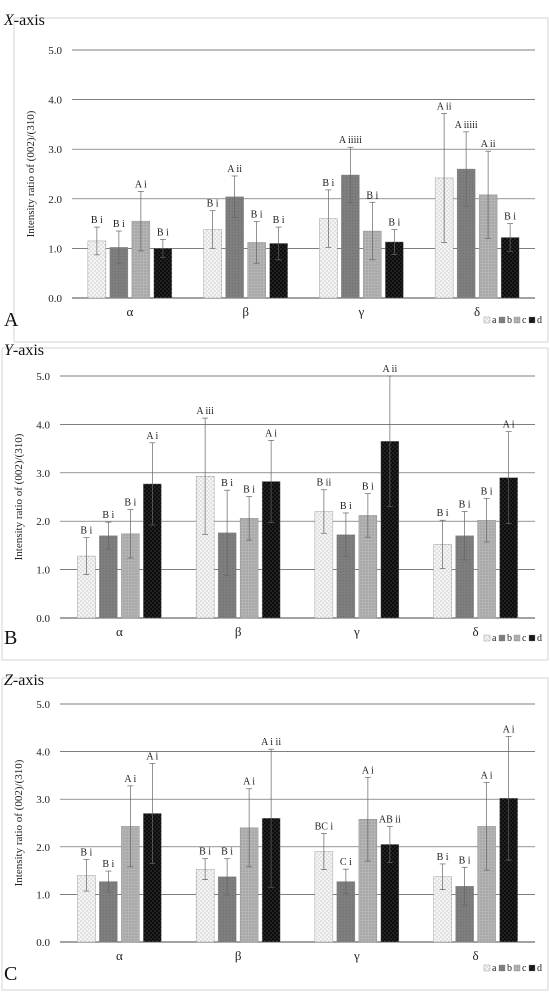  Describe the element at coordinates (390, 819) in the screenshot. I see `significance-label: AB ii` at that location.